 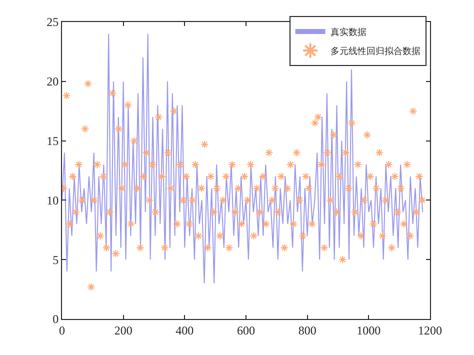 I want to click on y-tick-label: 25, so click(x=52, y=22).